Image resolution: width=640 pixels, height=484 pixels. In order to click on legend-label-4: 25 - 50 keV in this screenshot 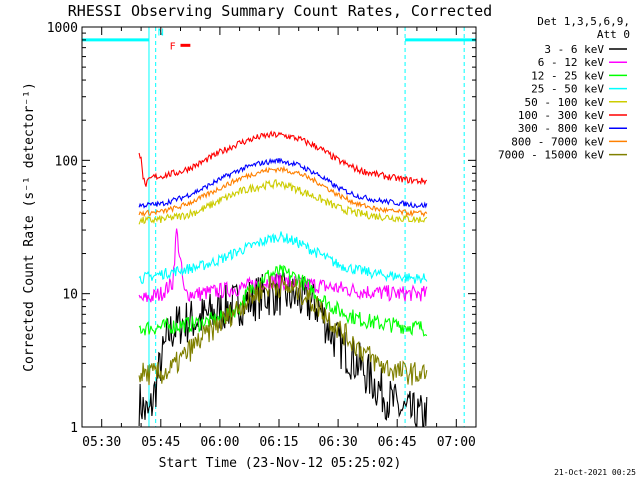, I will do `click(567, 89)`.